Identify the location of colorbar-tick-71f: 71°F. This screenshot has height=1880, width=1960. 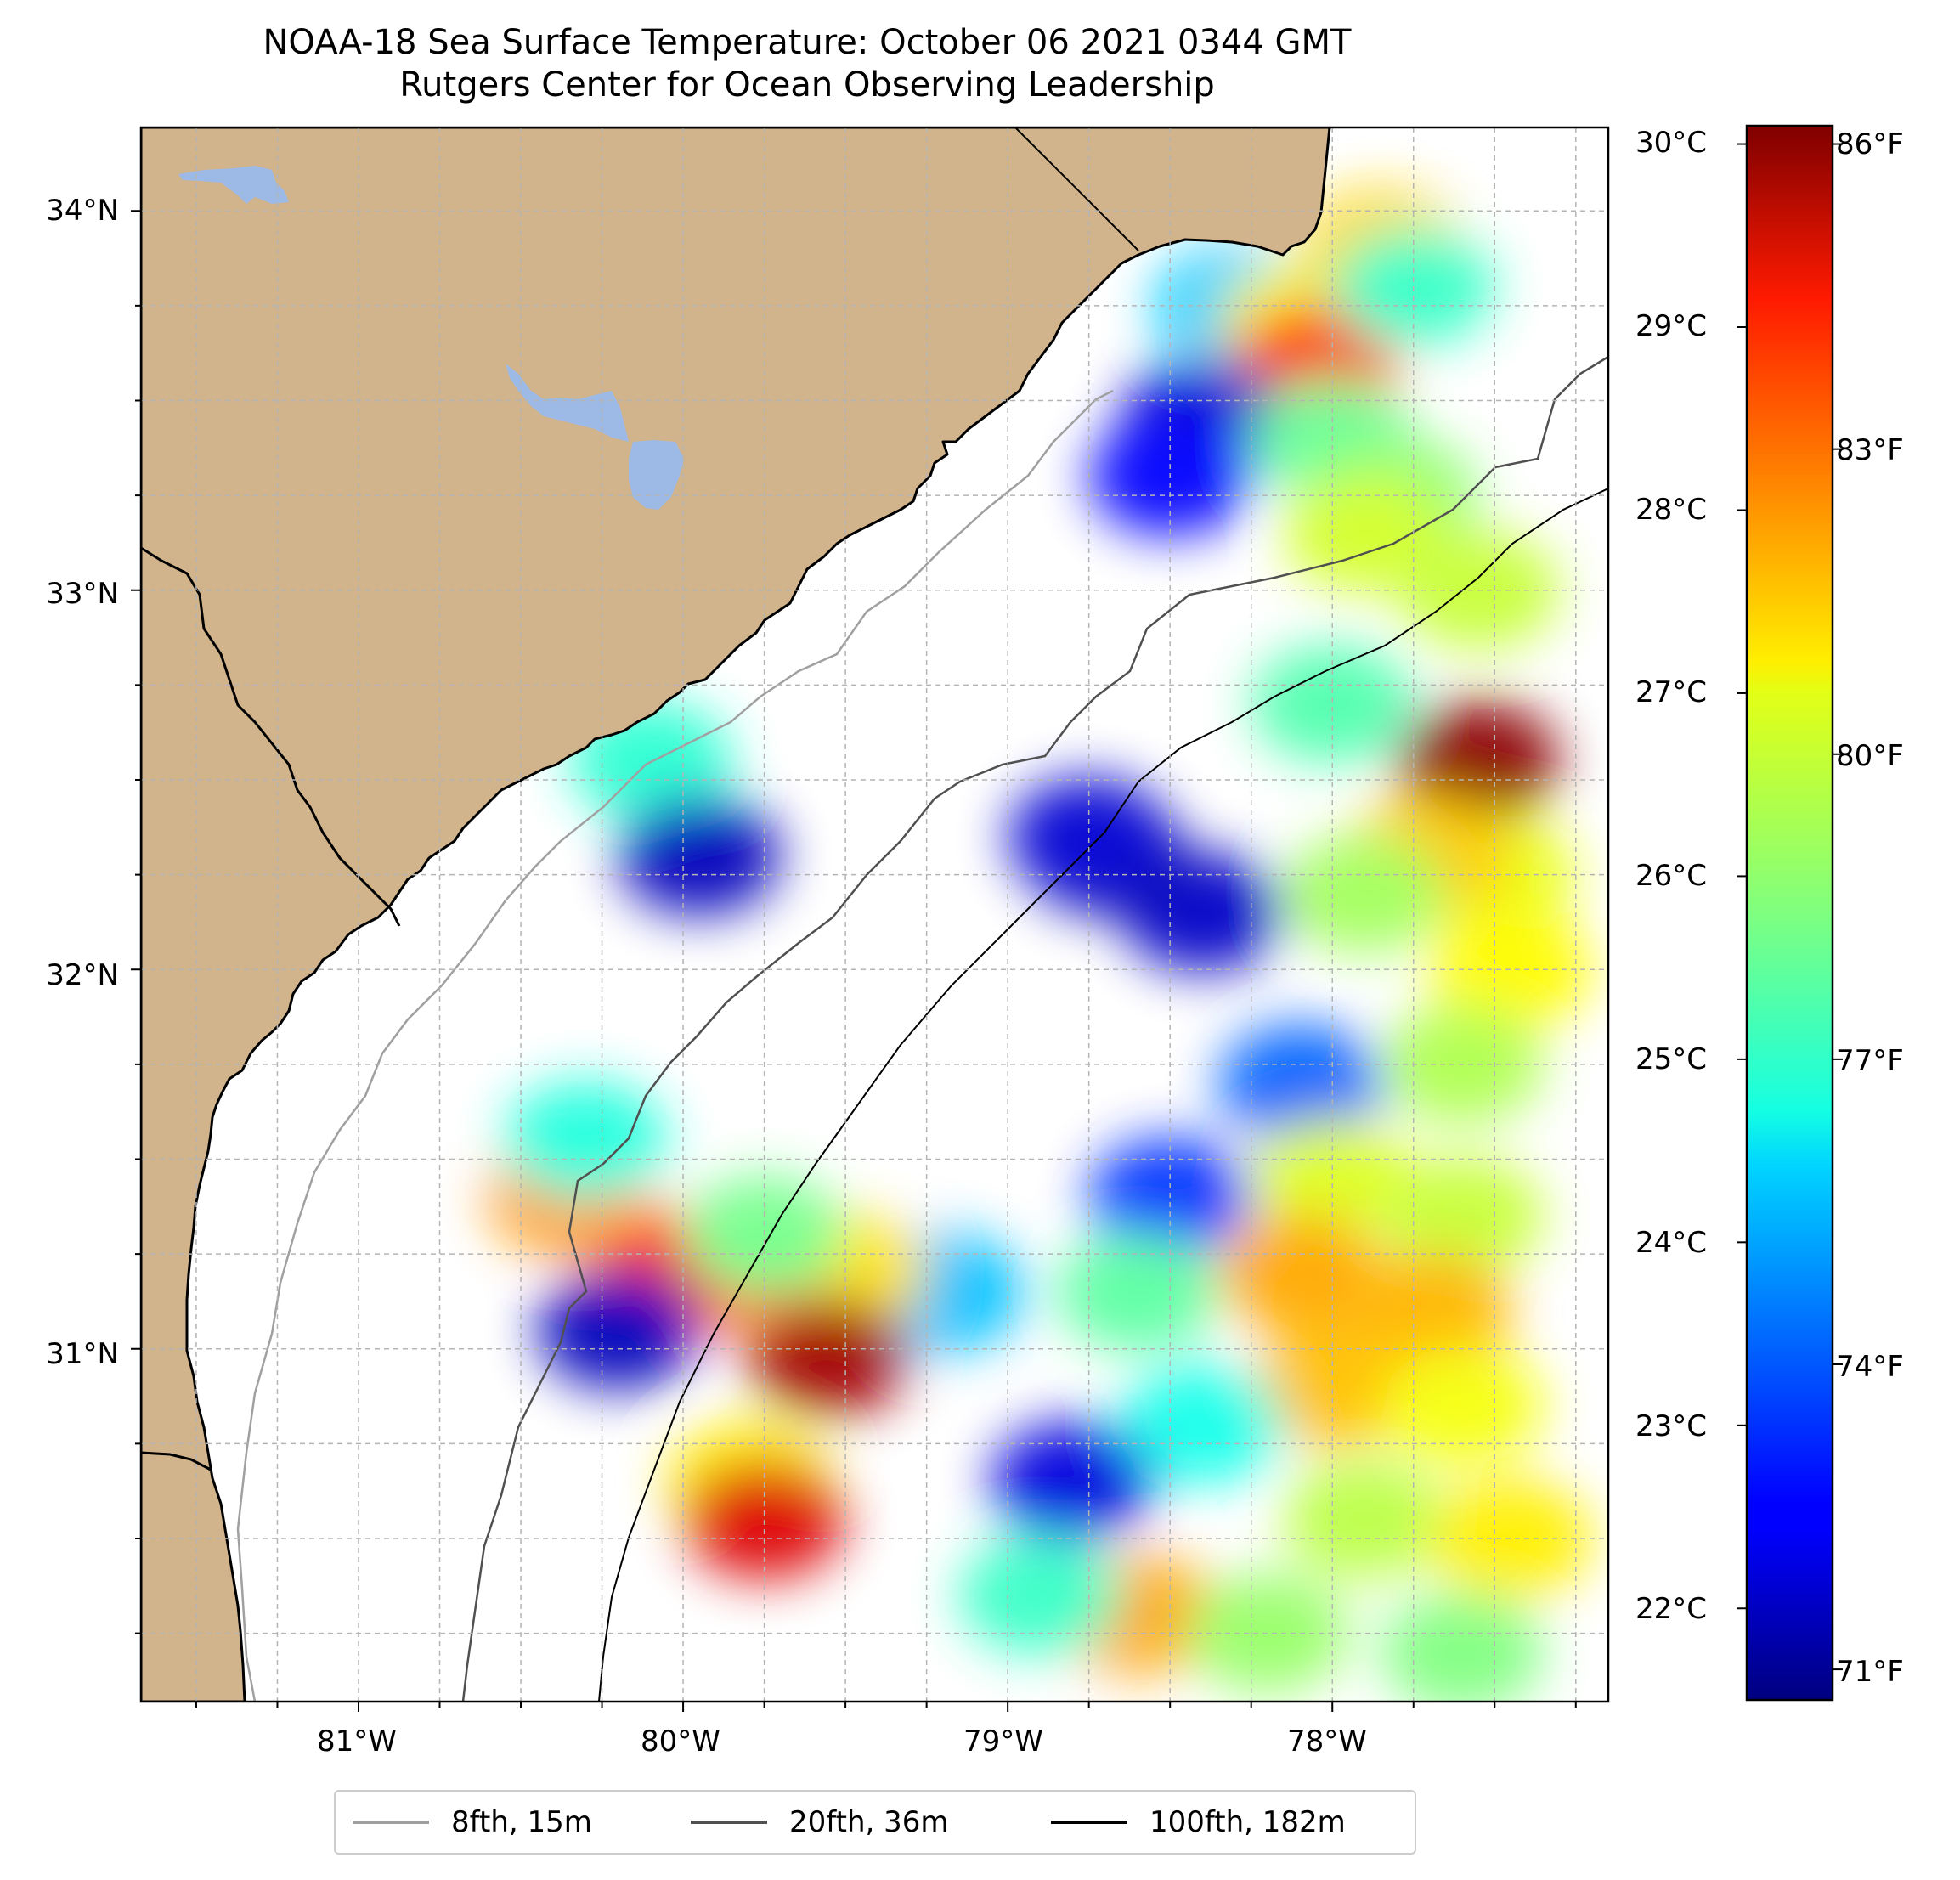
(1870, 1672).